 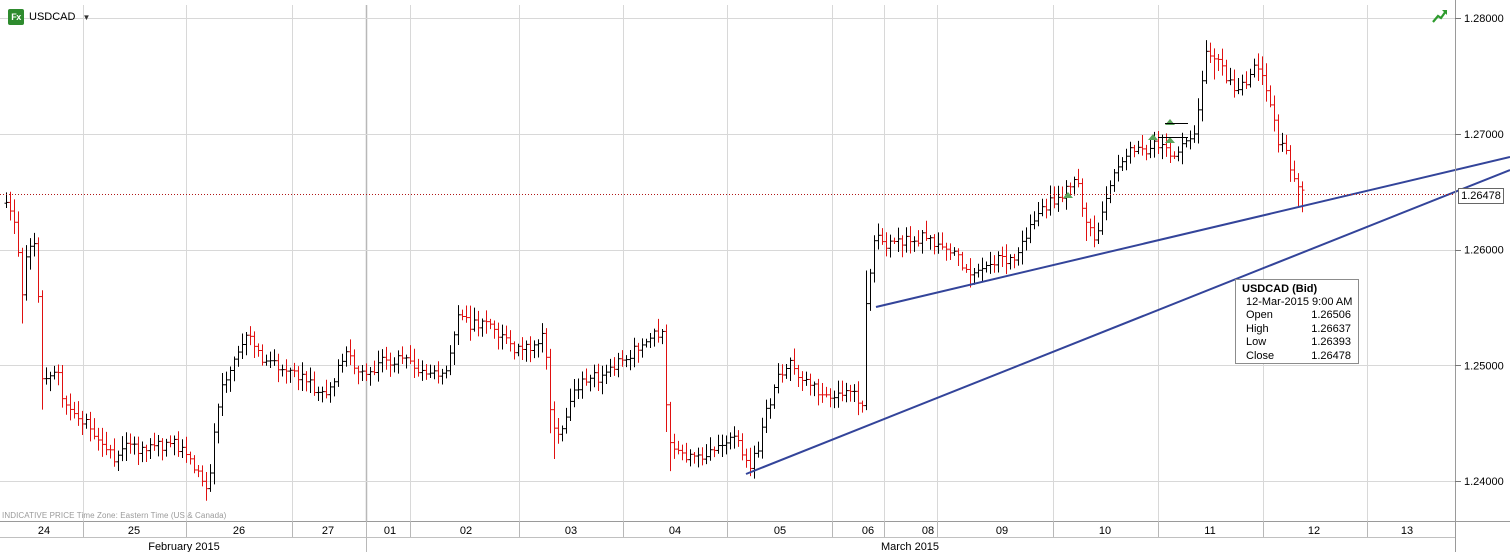 I want to click on x-tick-label: 27, so click(x=328, y=531).